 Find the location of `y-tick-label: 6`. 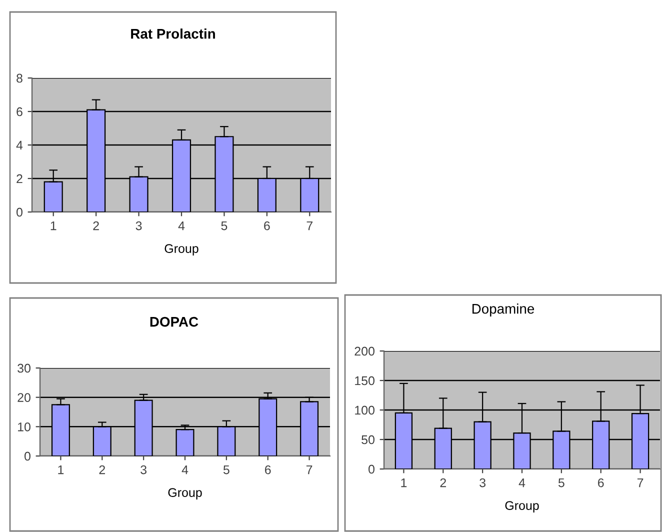

y-tick-label: 6 is located at coordinates (19, 111).